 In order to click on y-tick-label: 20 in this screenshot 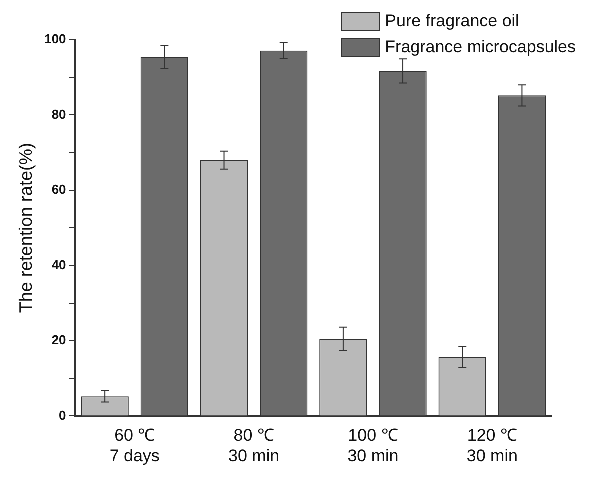, I will do `click(59, 340)`.